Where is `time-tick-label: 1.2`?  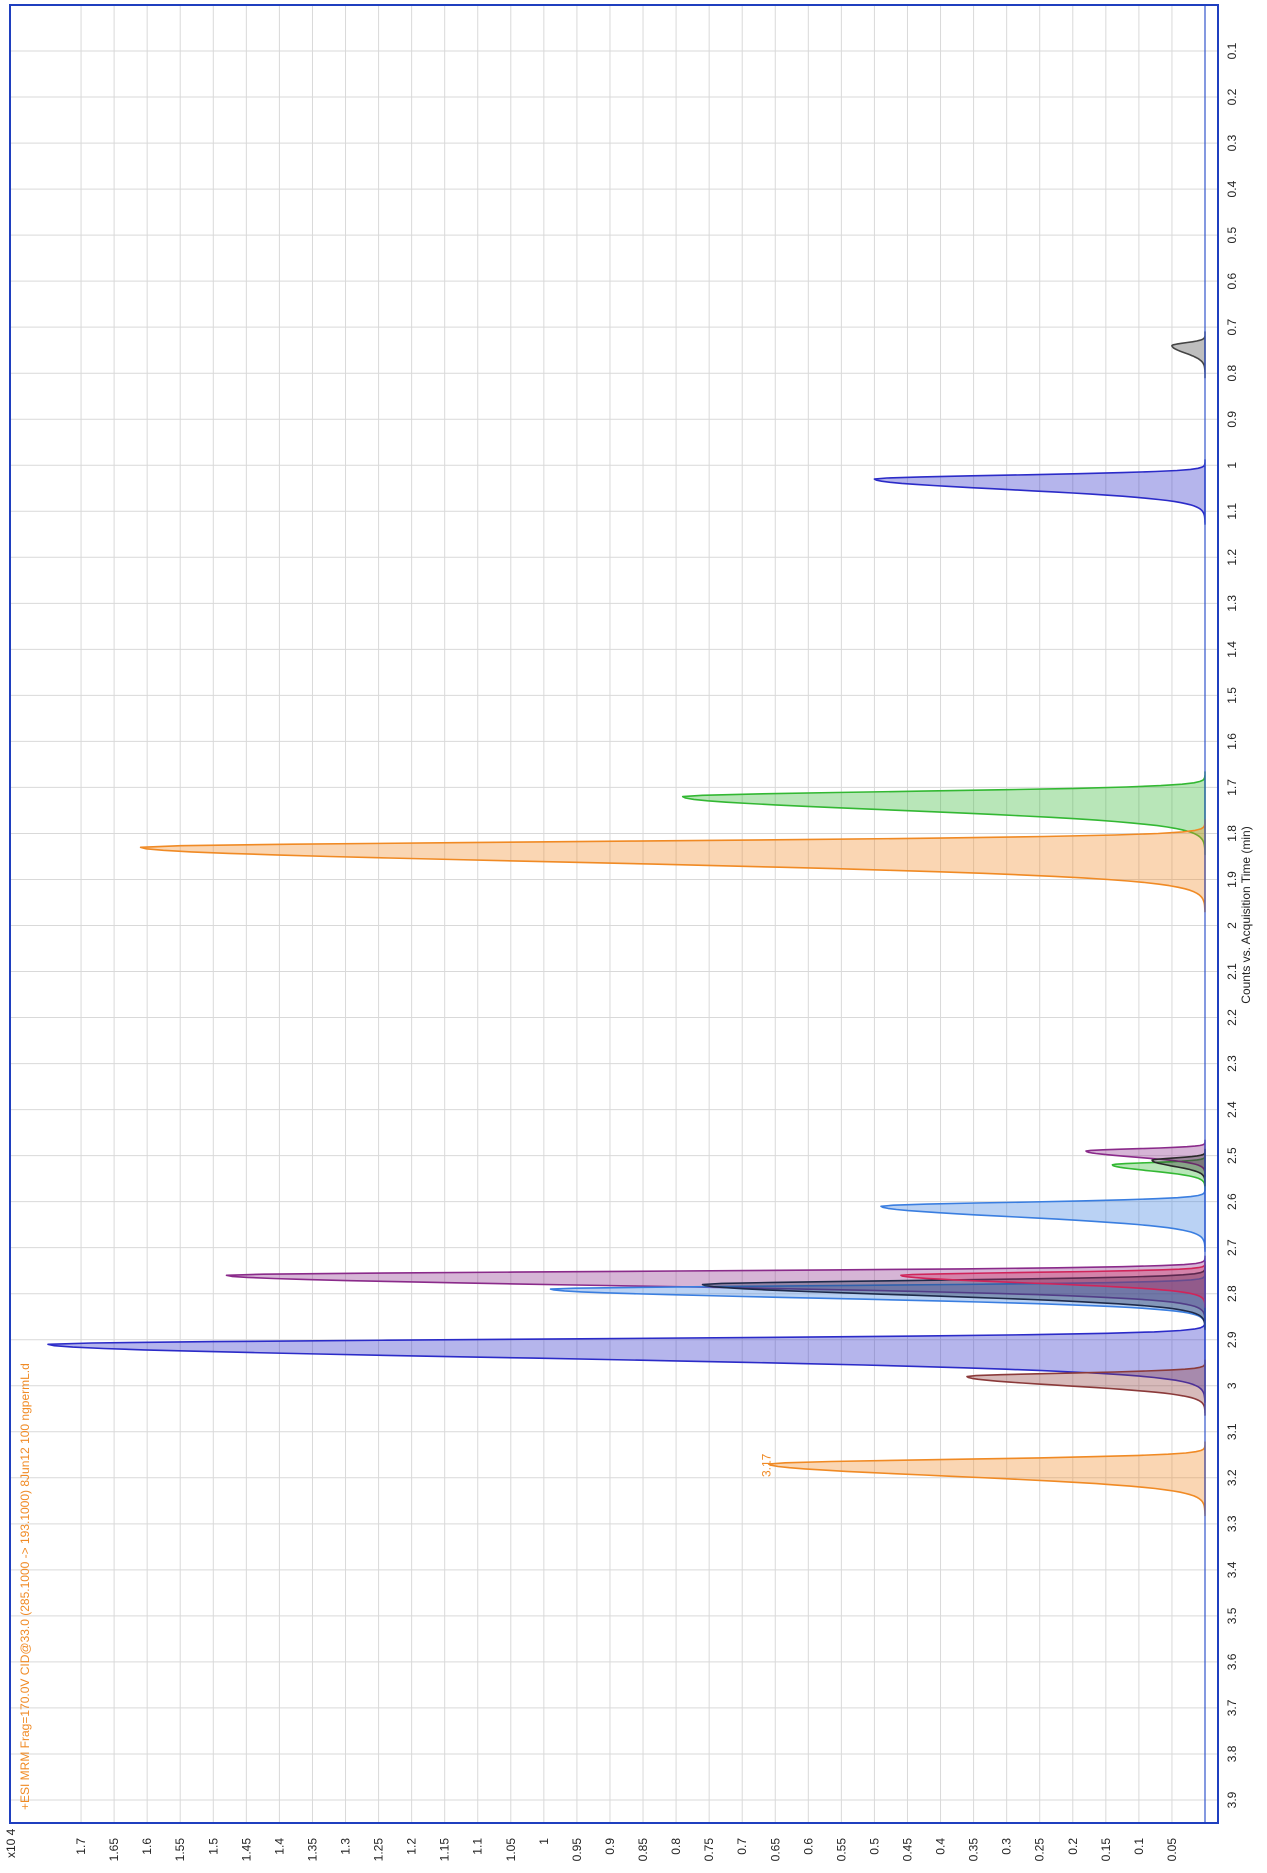
time-tick-label: 1.2 is located at coordinates (1232, 557).